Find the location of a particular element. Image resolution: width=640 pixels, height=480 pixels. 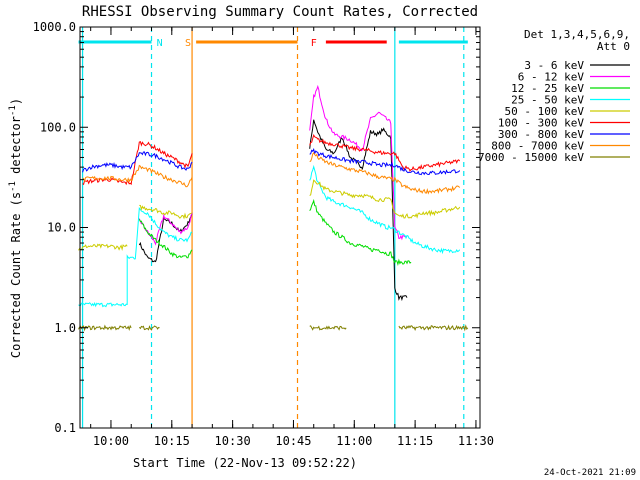

legend-label-4: 50 - 100 keV is located at coordinates (545, 111).